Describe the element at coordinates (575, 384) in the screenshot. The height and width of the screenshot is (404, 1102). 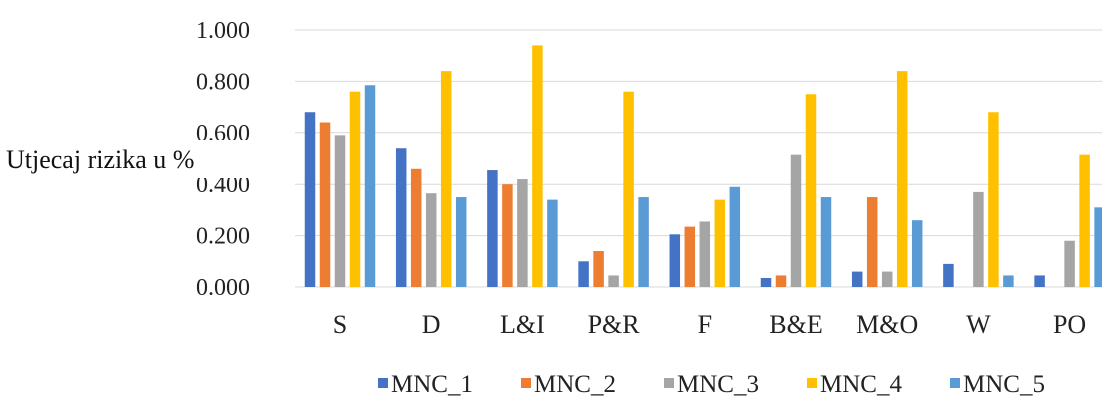
I see `legend-label: MNC_2` at that location.